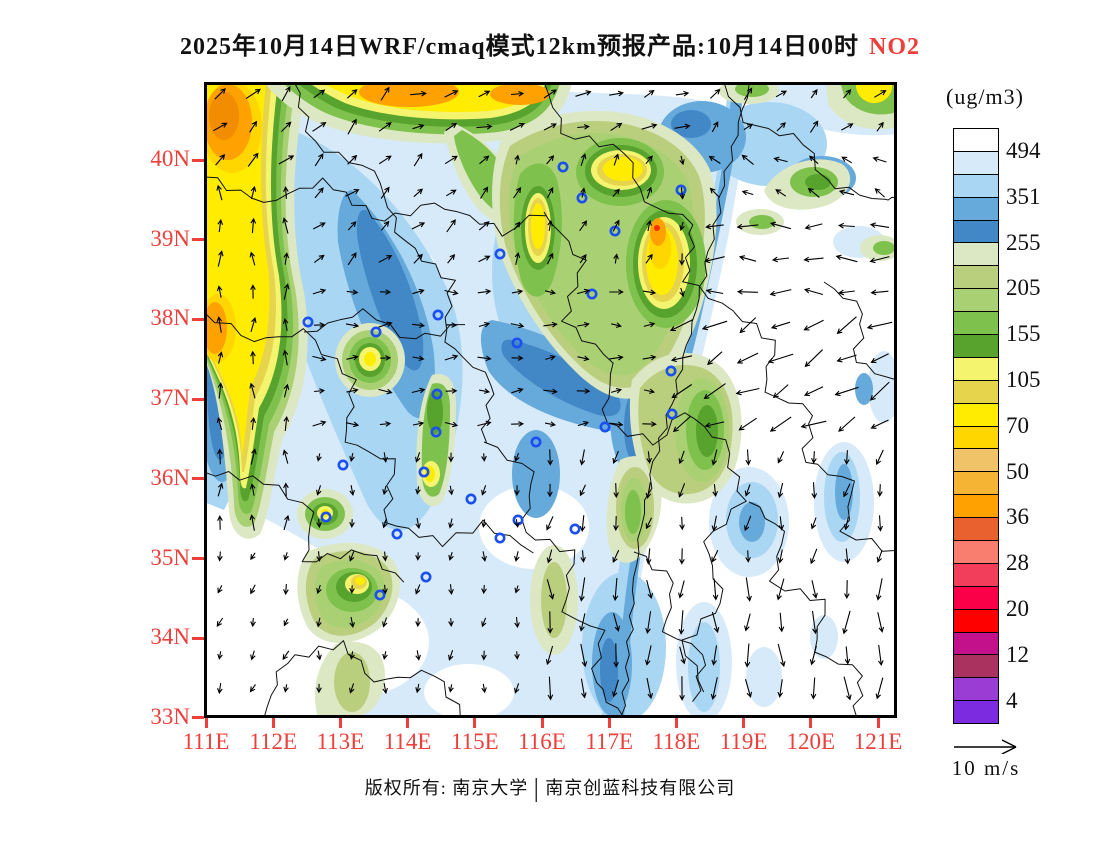 Image resolution: width=1100 pixels, height=850 pixels. I want to click on colorbar-label: 205, so click(1023, 288).